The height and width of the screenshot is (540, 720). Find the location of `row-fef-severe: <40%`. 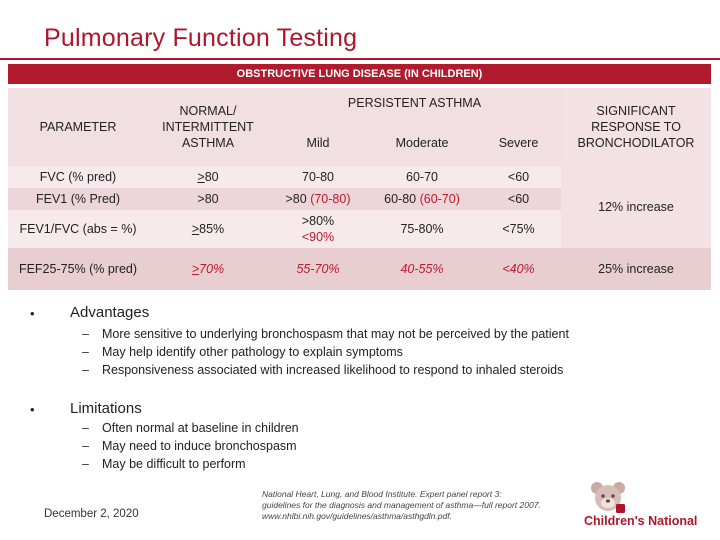

row-fef-severe: <40% is located at coordinates (518, 269).